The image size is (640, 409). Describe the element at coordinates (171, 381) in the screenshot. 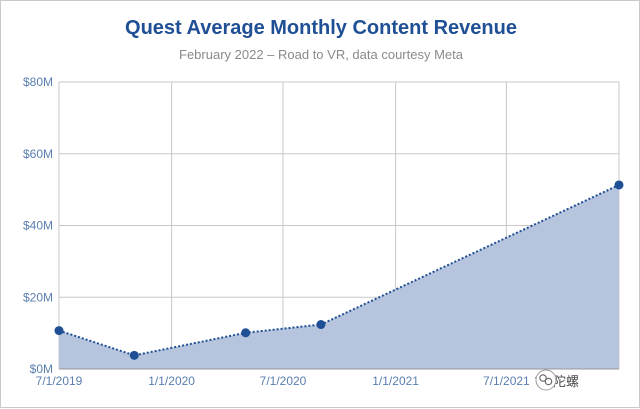

I see `x-tick-label: 1/1/2020` at that location.